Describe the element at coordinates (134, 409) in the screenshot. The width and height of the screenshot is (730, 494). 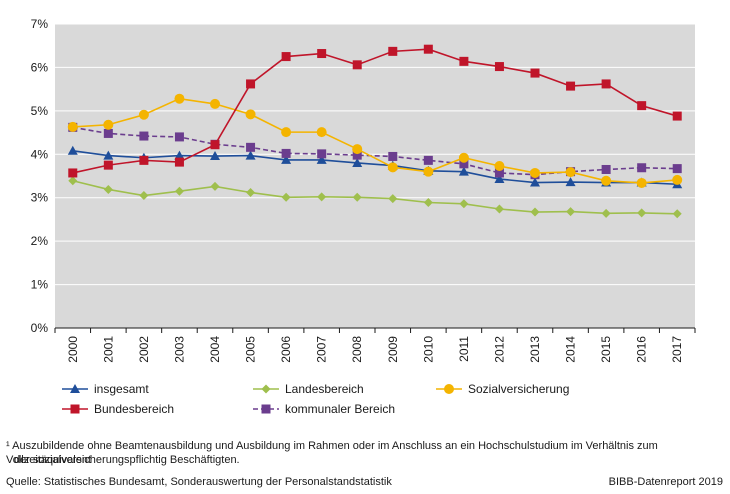
I see `legend-label: Bundesbereich` at that location.